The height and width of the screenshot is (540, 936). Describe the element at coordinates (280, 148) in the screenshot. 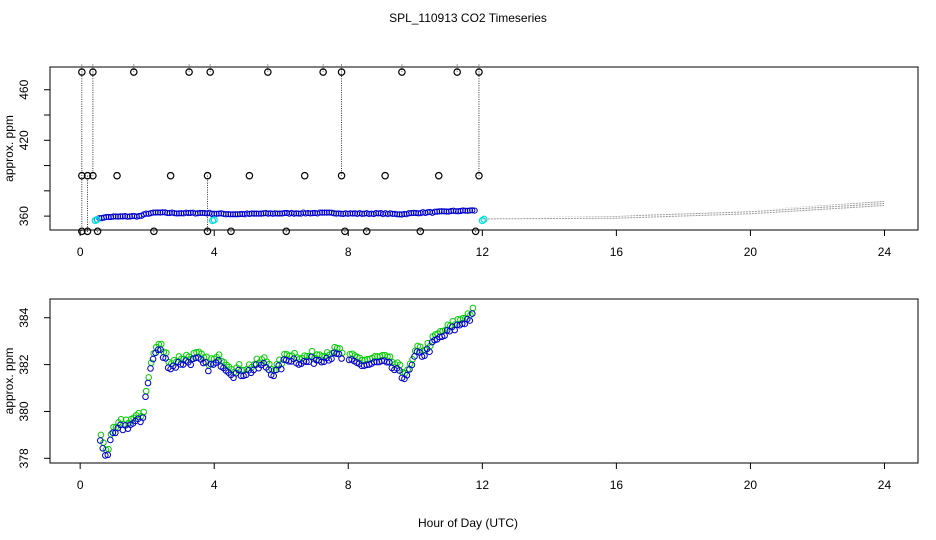

I see `top-spike-lines` at that location.